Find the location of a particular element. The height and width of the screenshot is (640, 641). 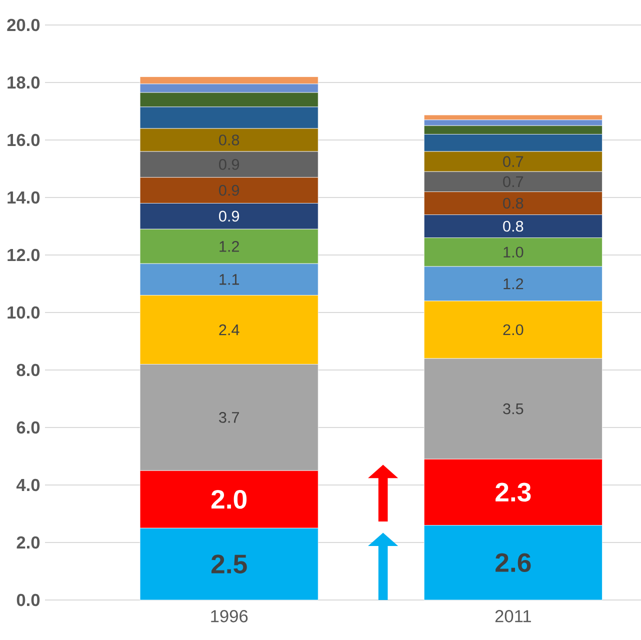

x-tick-label: 2011 is located at coordinates (513, 616).